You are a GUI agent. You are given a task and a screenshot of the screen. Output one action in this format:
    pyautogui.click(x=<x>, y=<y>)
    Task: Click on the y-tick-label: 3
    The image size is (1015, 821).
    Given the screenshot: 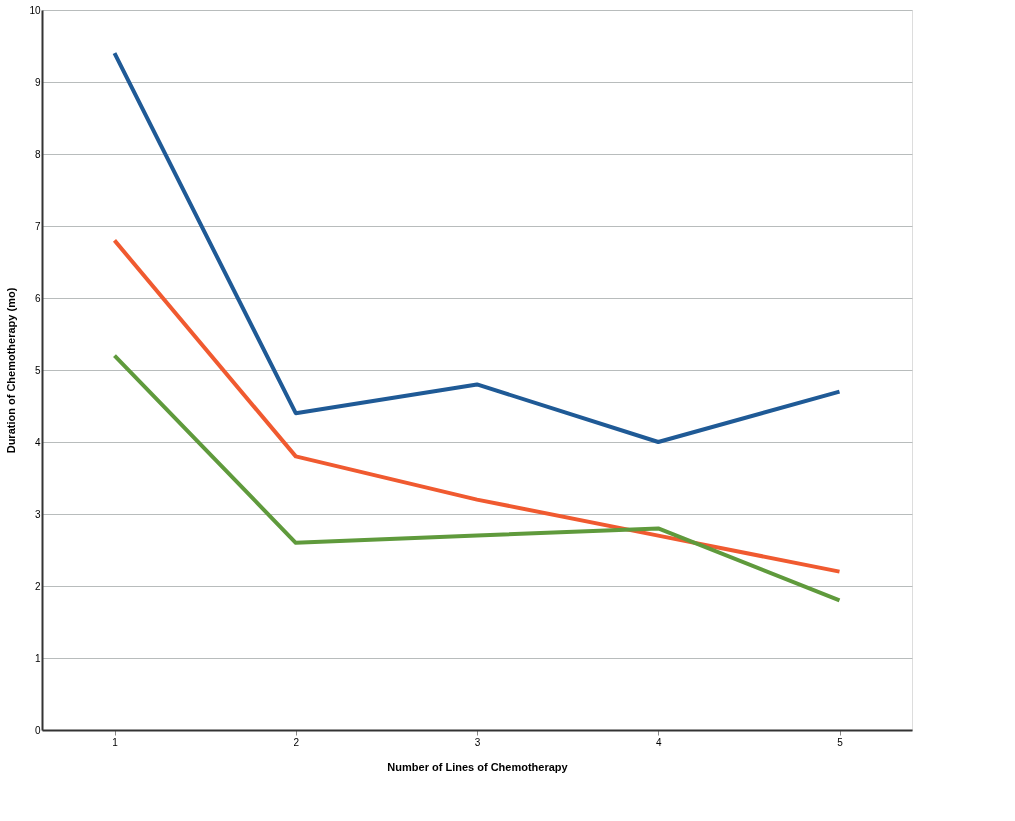 What is the action you would take?
    pyautogui.click(x=37, y=514)
    